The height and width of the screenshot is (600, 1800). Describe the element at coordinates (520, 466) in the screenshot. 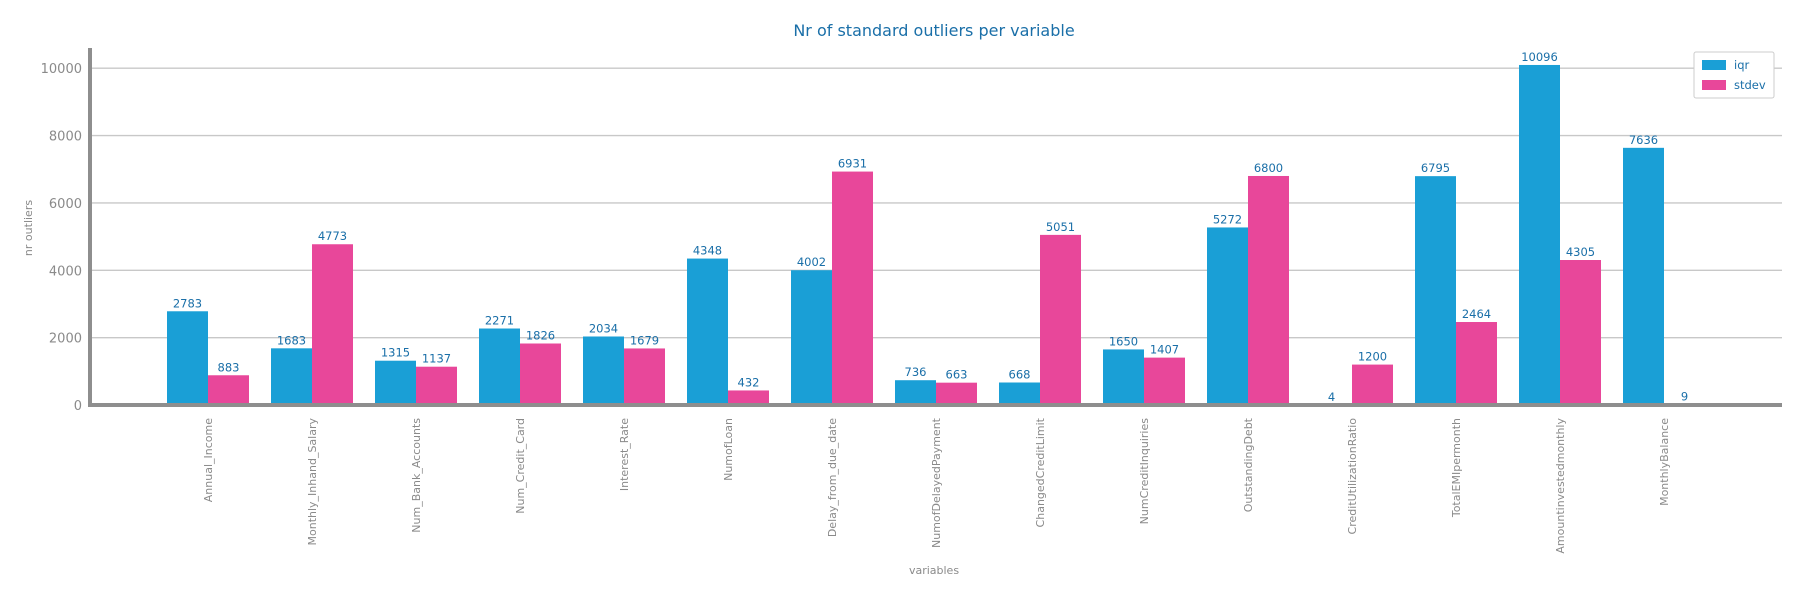

I see `x-tick-label-3: Num_Credit_Card` at that location.